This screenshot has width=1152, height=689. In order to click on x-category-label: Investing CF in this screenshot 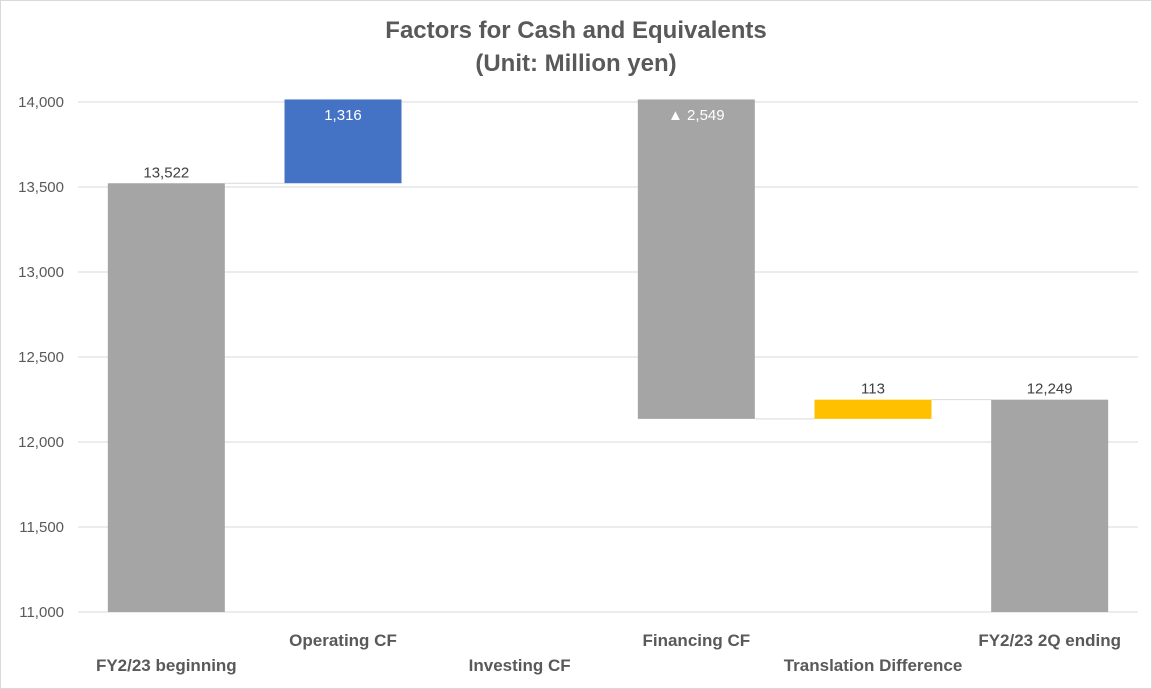, I will do `click(520, 665)`.